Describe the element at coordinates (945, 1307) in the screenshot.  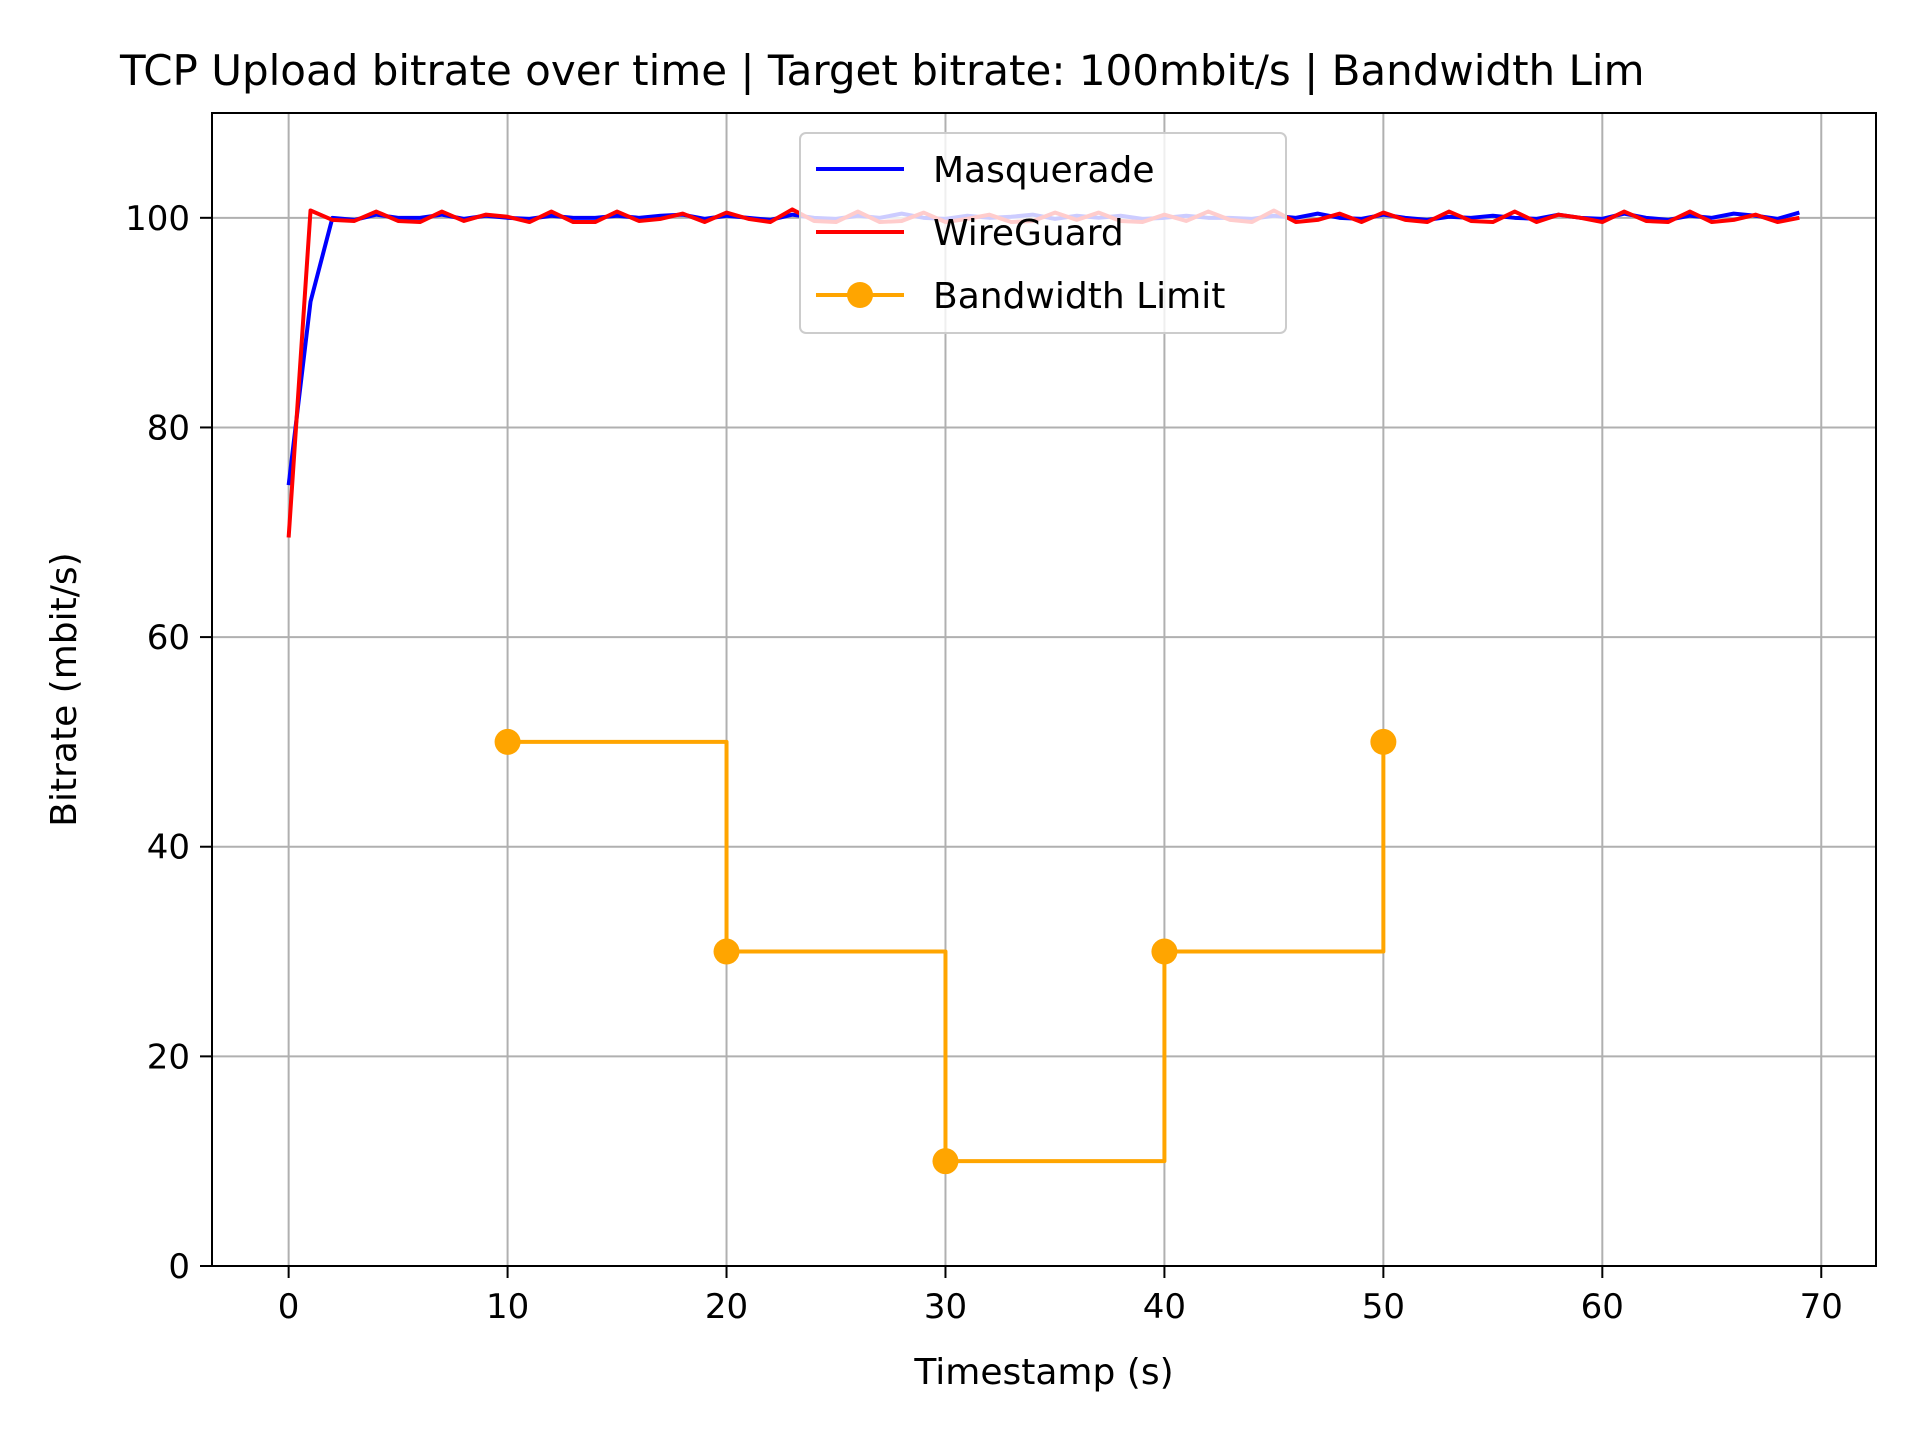
I see `x-tick-label: 30` at that location.